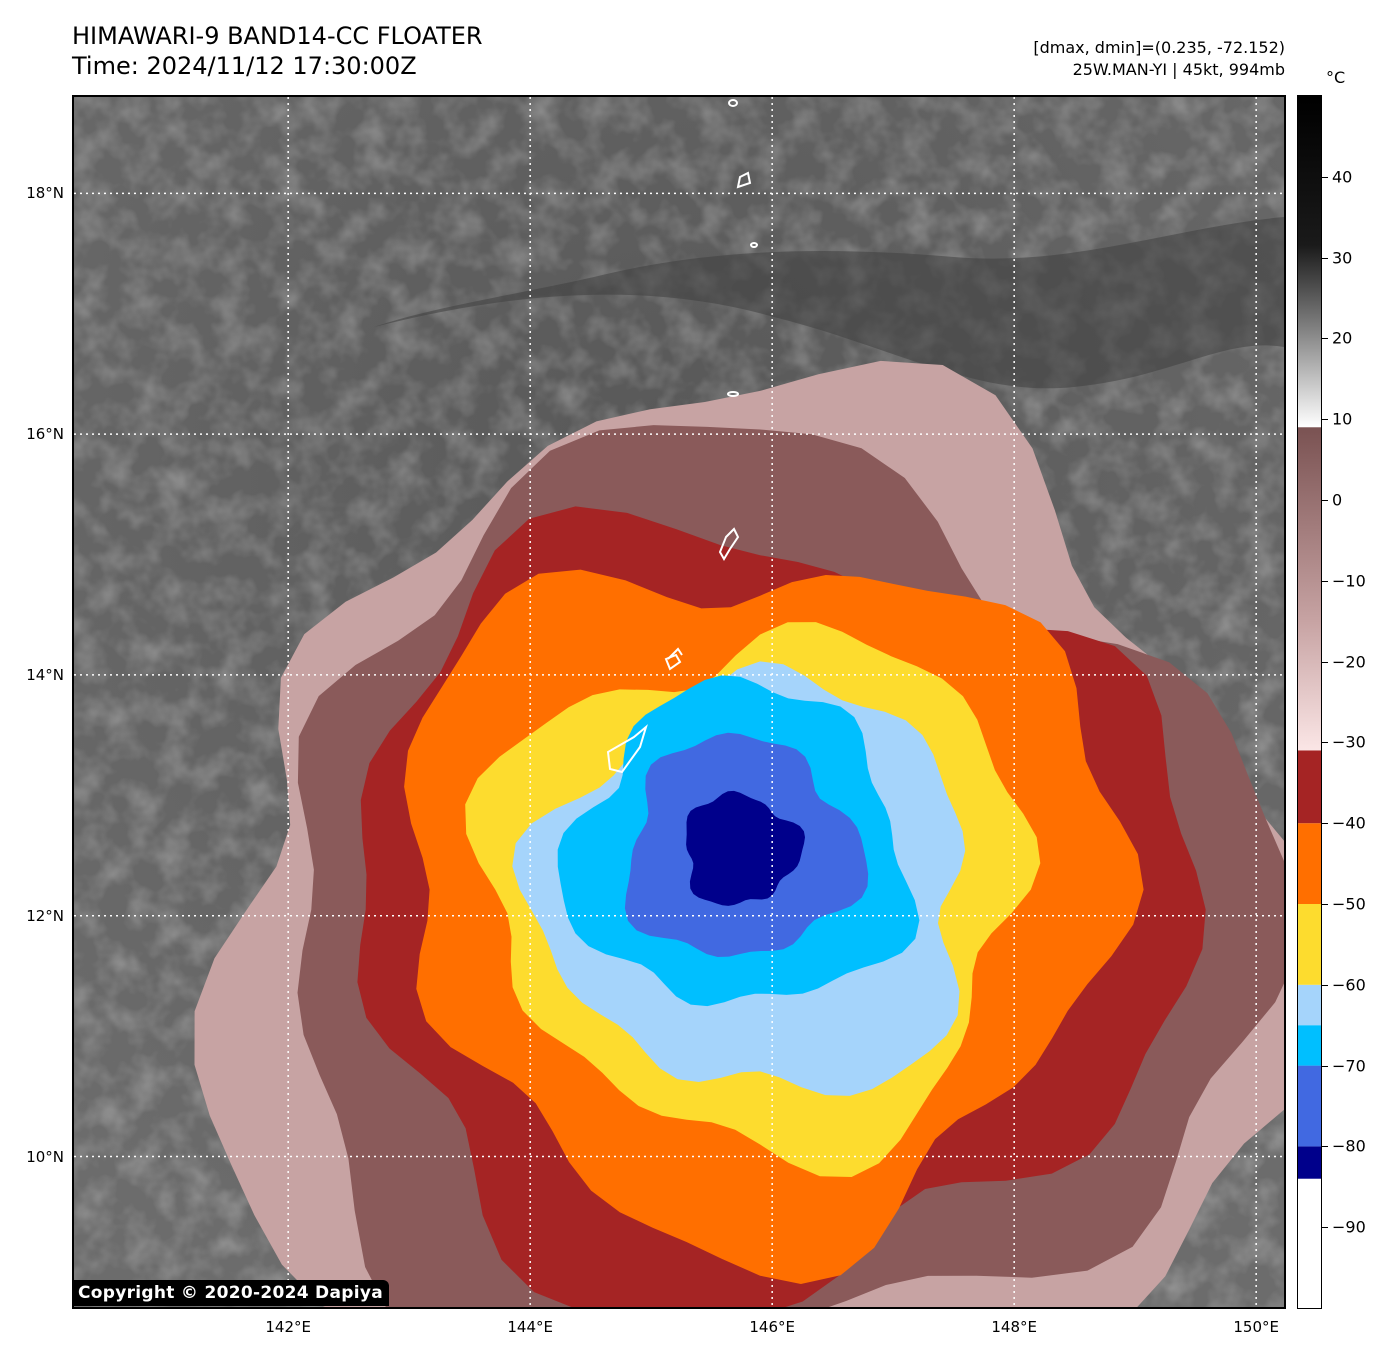 The width and height of the screenshot is (1390, 1359). Describe the element at coordinates (45, 915) in the screenshot. I see `latitude-label: 12°N` at that location.